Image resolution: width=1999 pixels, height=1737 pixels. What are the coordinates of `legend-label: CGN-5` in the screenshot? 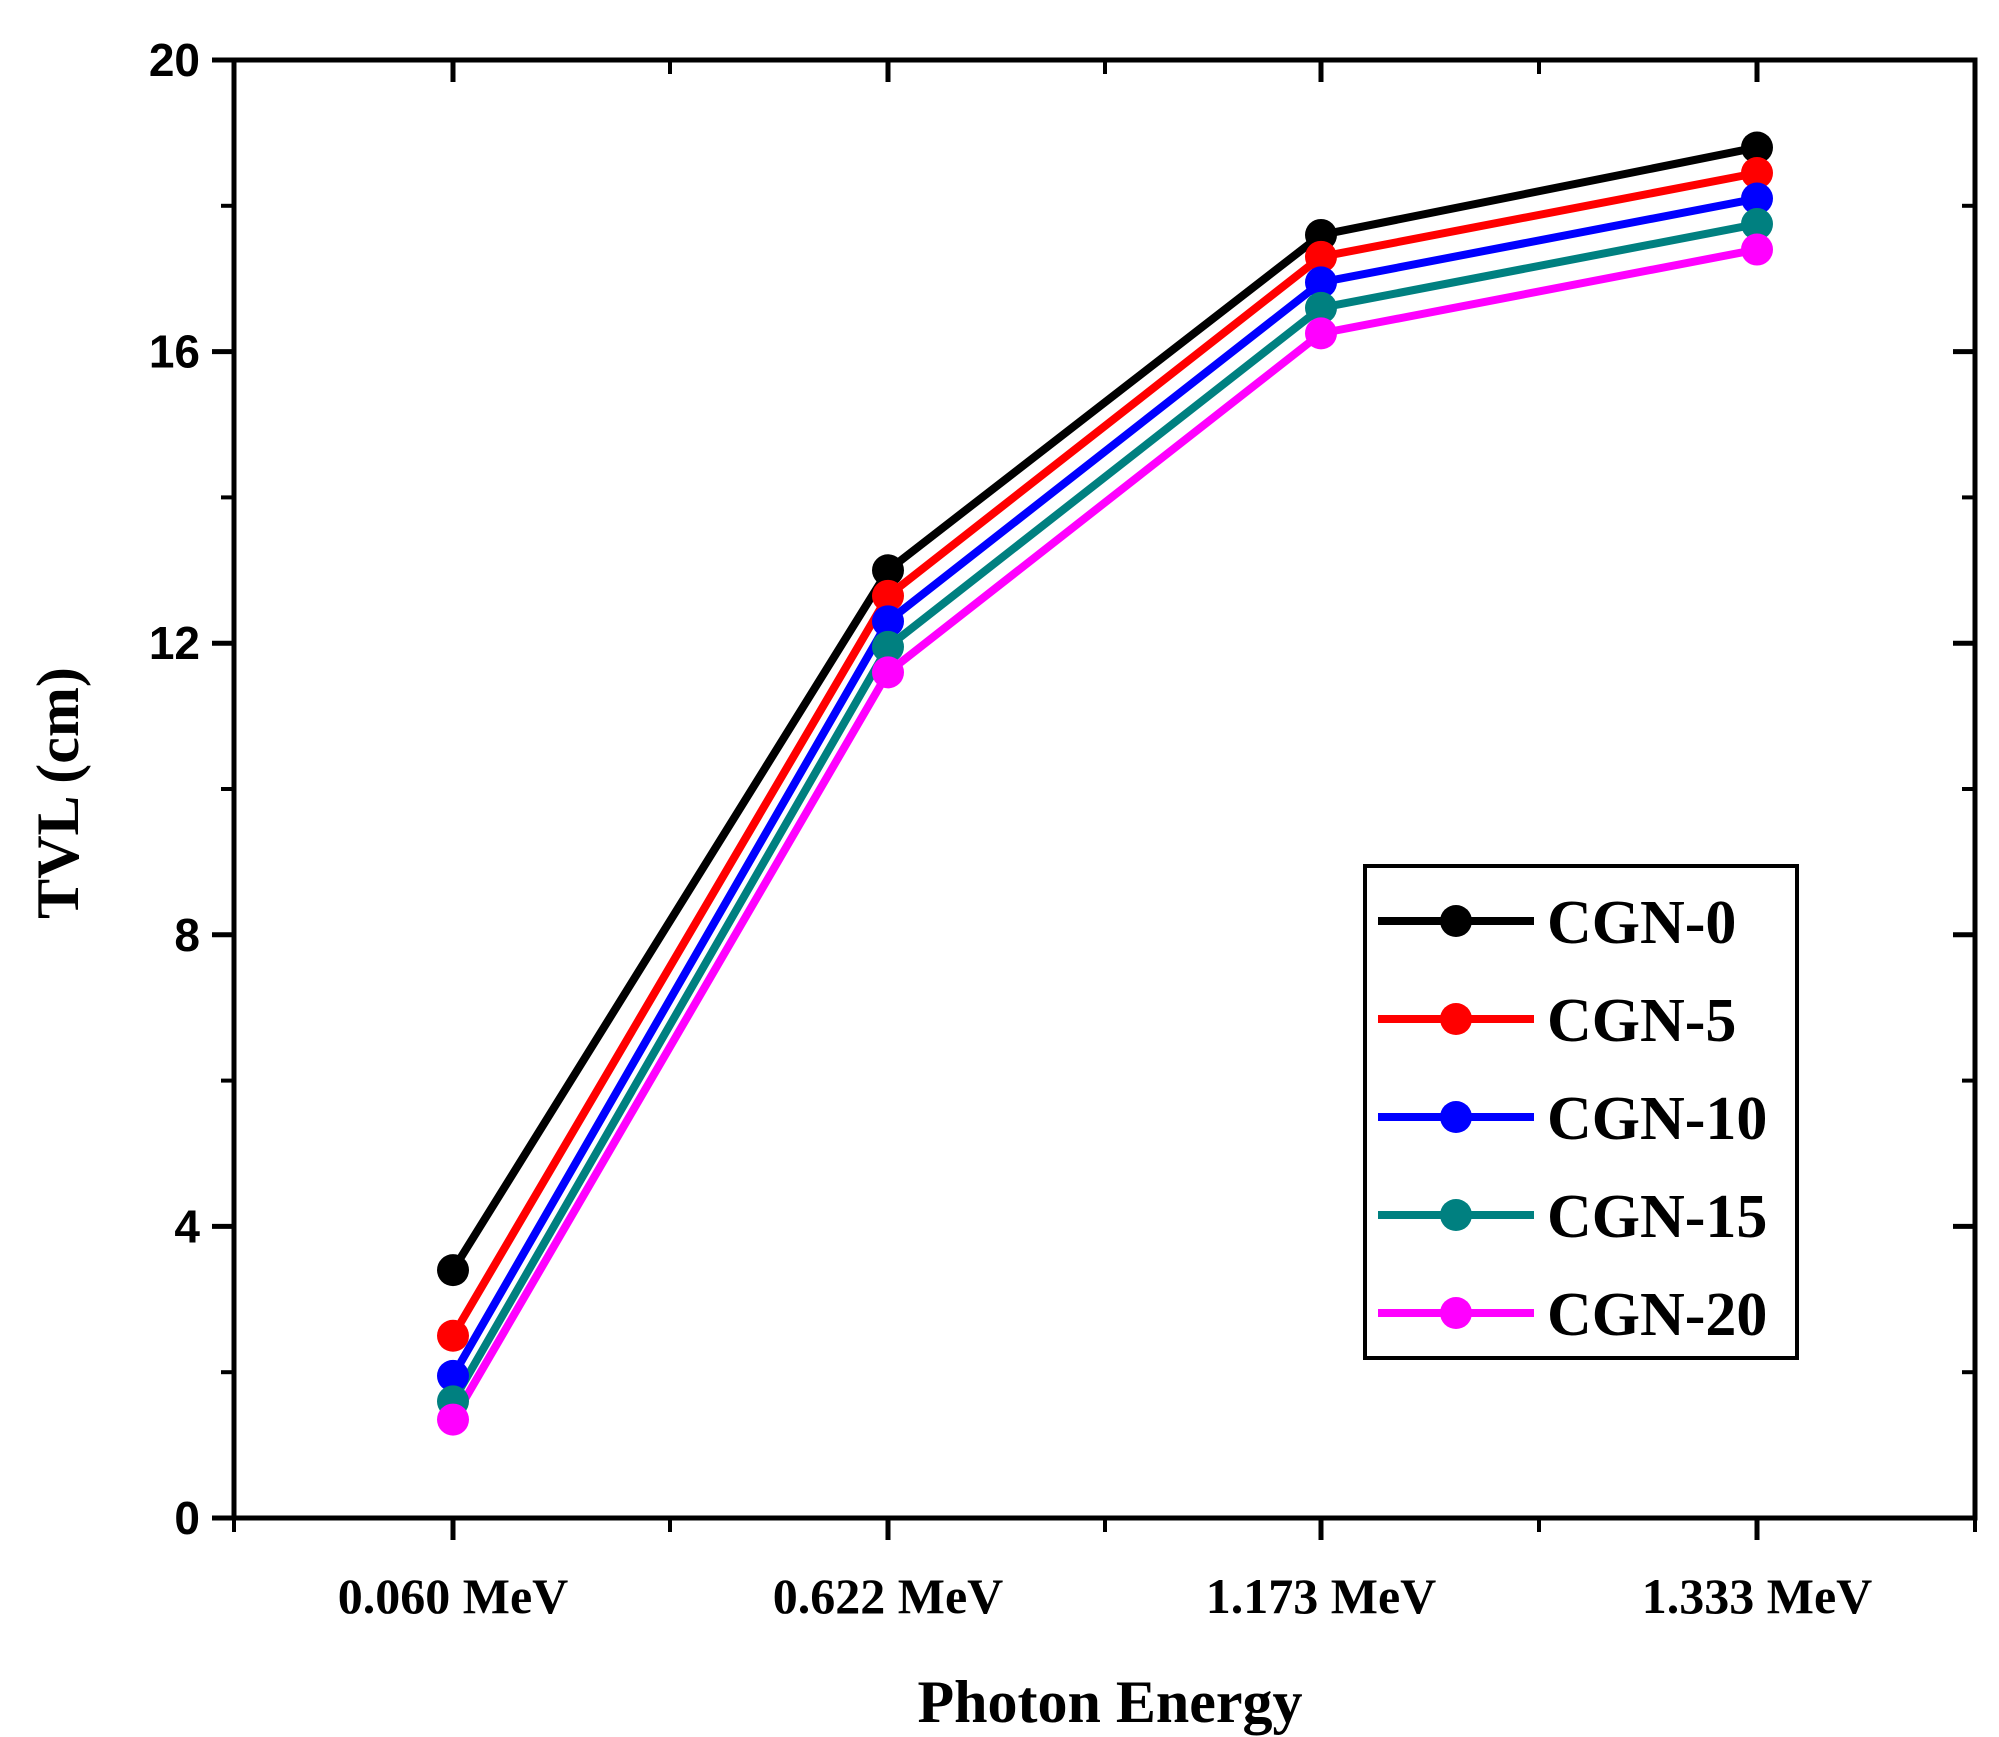 It's located at (1641, 1021).